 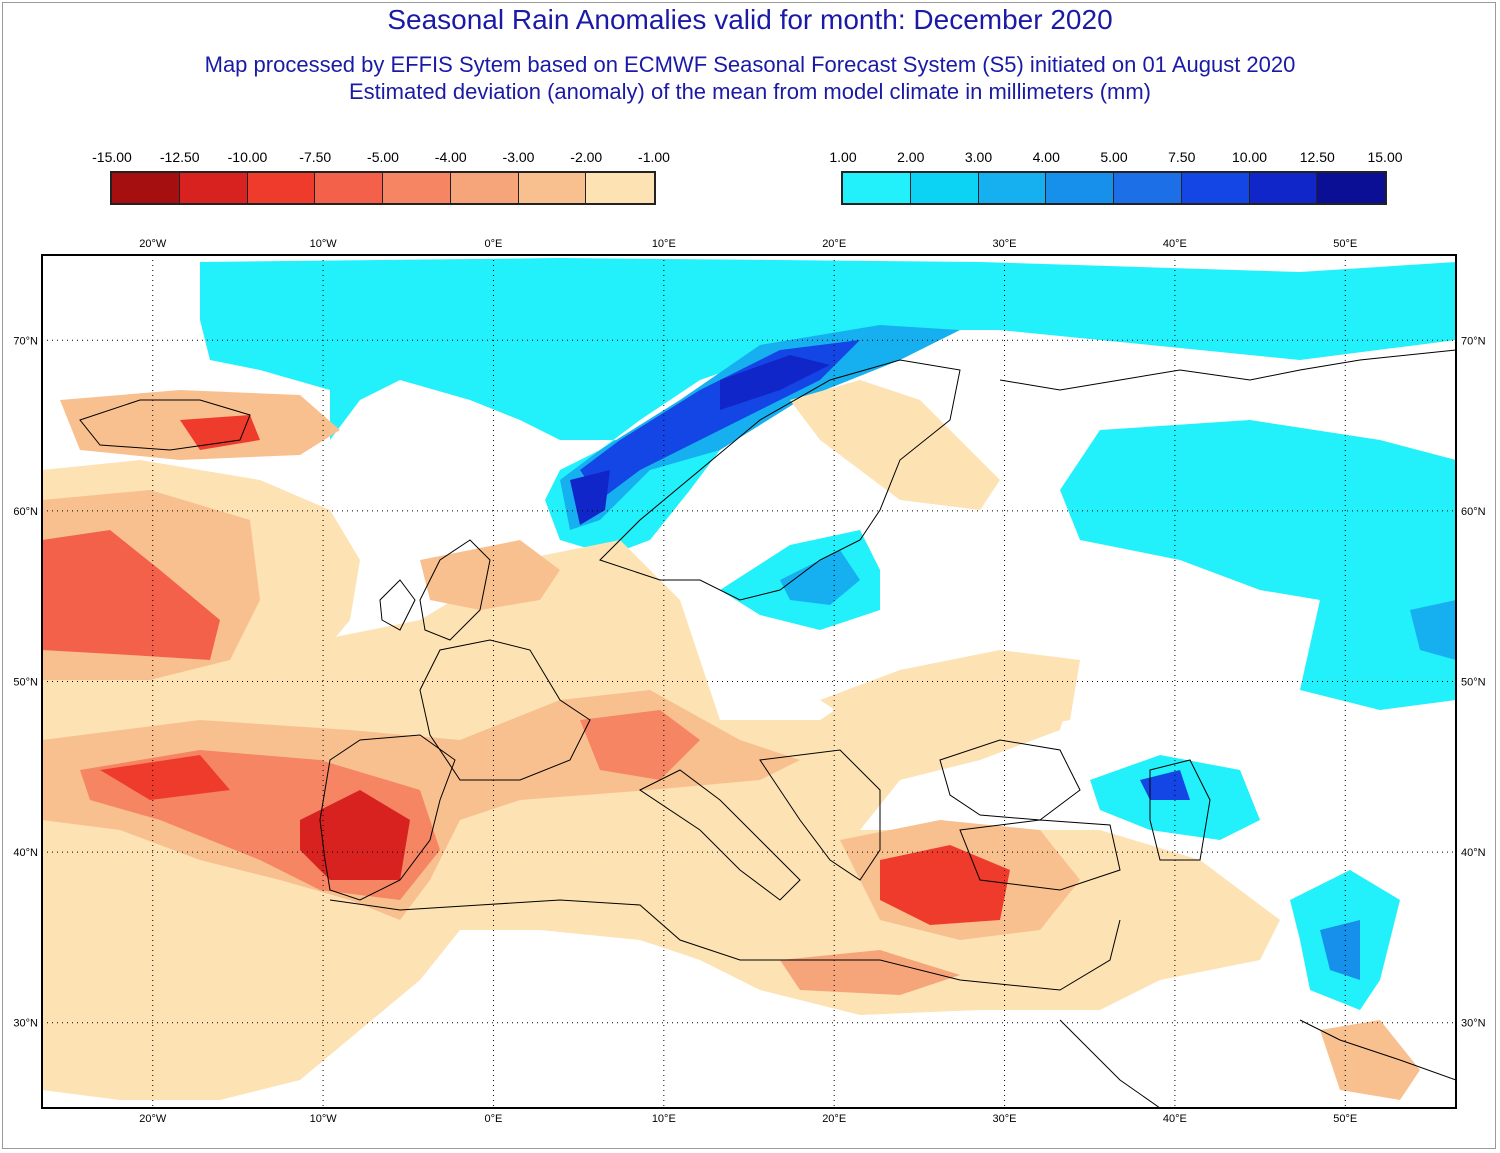 What do you see at coordinates (494, 1119) in the screenshot?
I see `lon-tick-label-bottom: 0°E` at bounding box center [494, 1119].